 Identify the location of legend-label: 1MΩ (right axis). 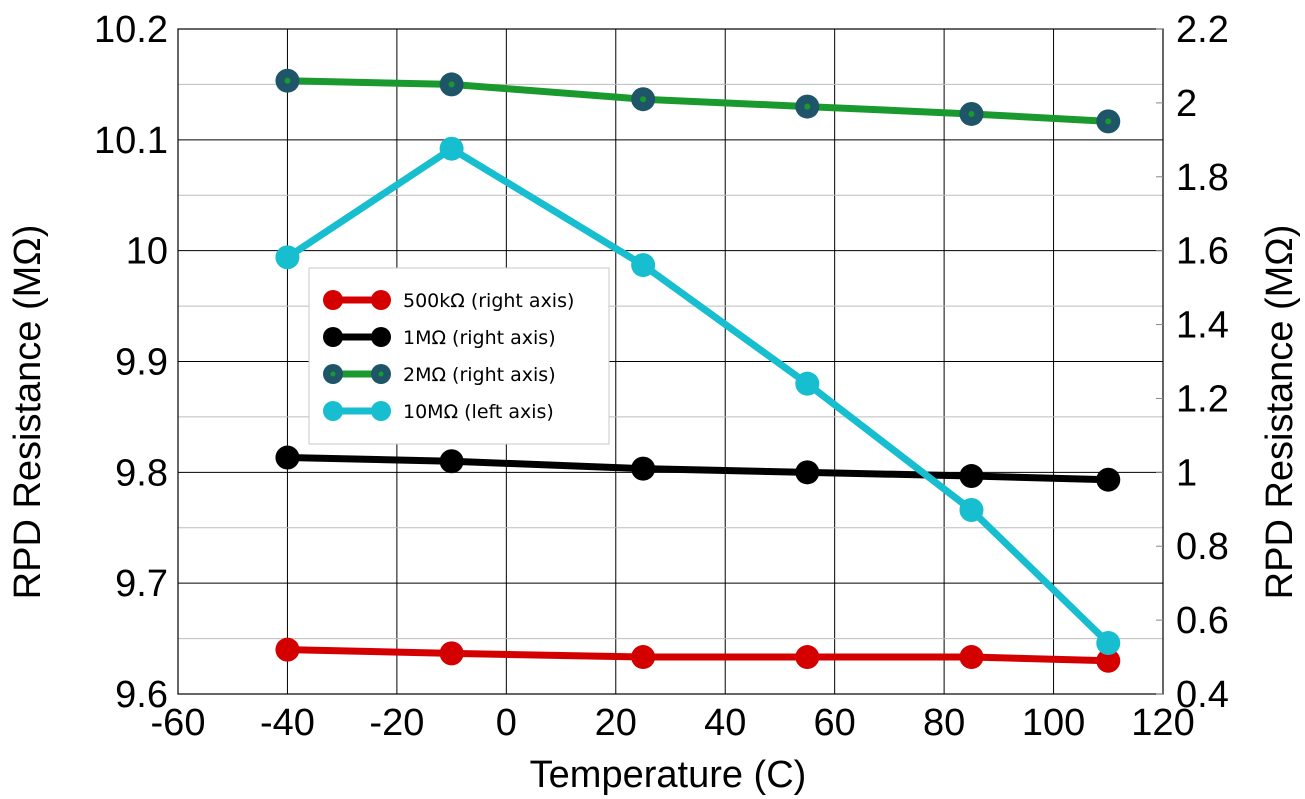
(479, 338).